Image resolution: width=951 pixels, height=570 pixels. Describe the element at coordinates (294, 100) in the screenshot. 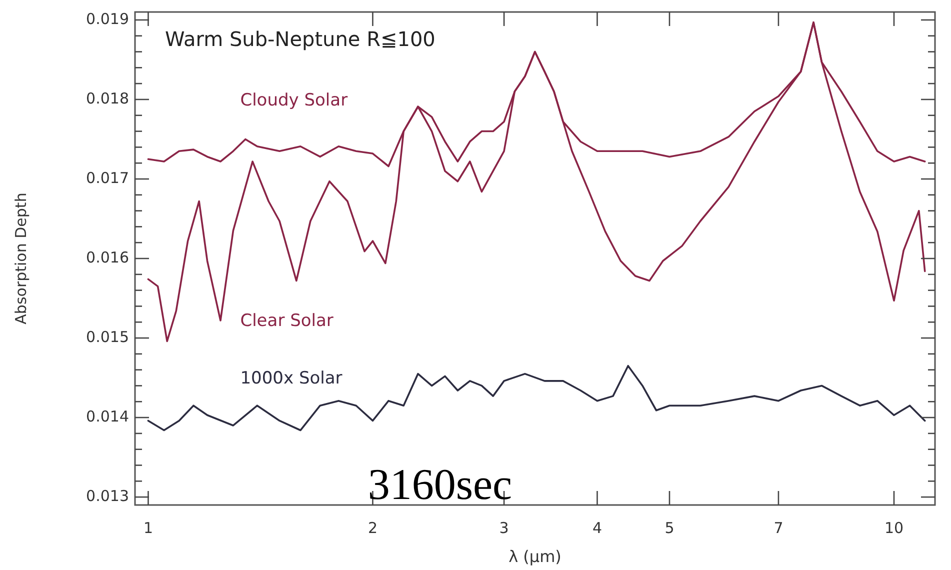

I see `series-label: Cloudy Solar` at that location.